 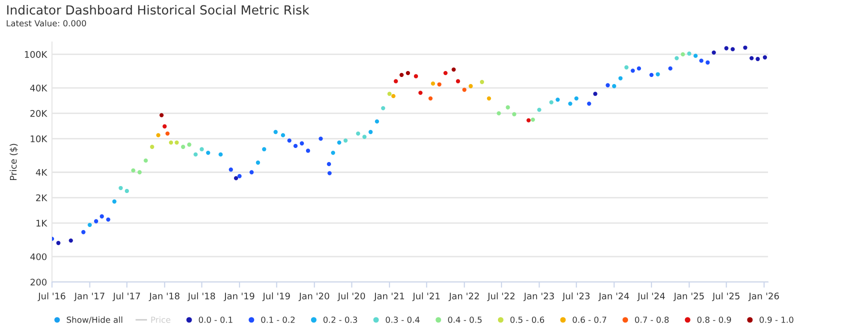 I want to click on legend-label: 0.8 - 0.9, so click(x=714, y=319).